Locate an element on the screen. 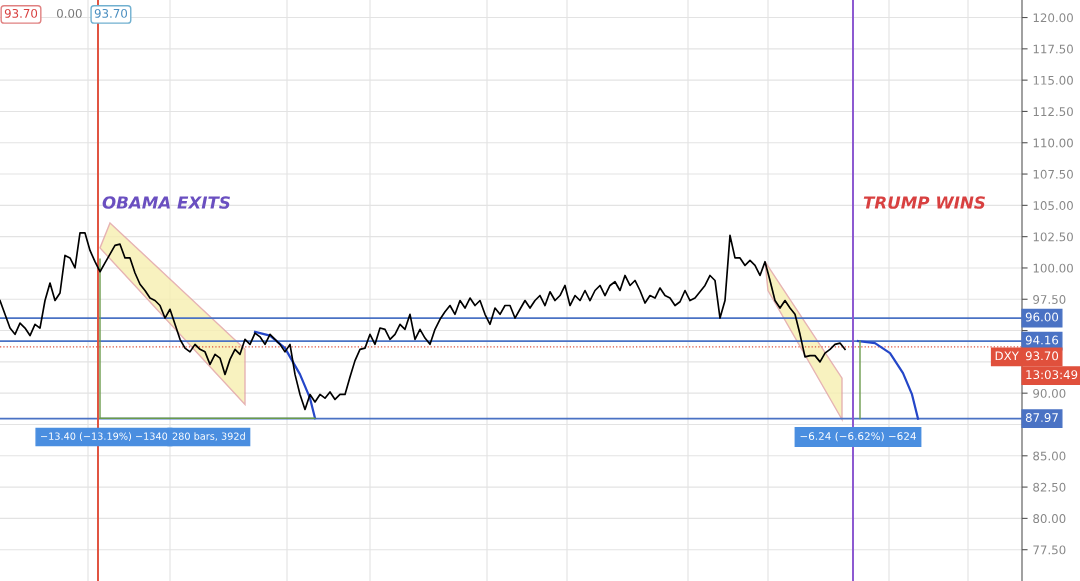 This screenshot has height=581, width=1080. y-tick-label: 117.50 is located at coordinates (1053, 49).